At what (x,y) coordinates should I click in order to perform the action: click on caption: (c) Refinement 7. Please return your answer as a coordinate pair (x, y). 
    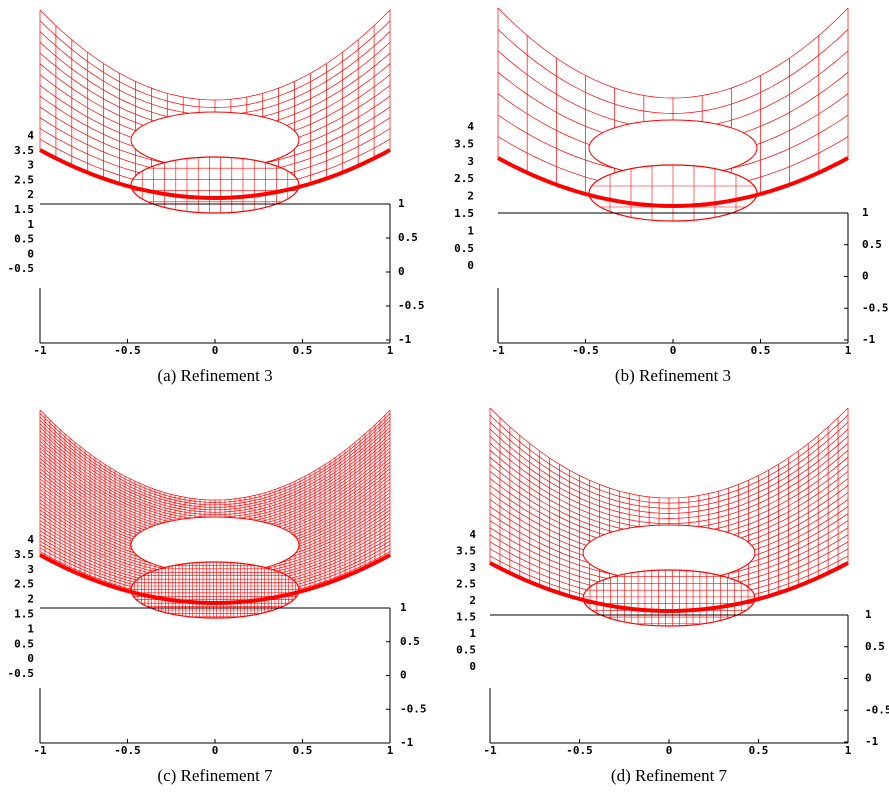
    Looking at the image, I should click on (215, 775).